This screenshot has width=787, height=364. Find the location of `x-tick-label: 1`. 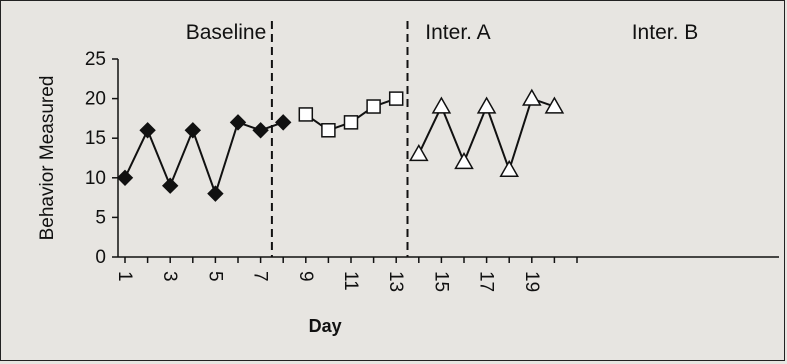

x-tick-label: 1 is located at coordinates (124, 276).